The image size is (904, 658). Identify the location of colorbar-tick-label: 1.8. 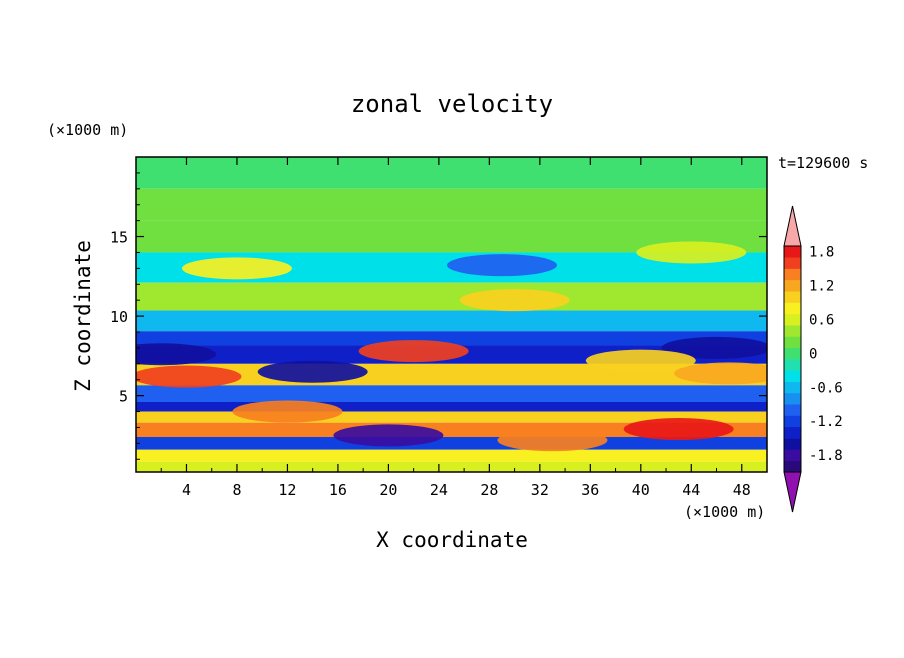
(821, 253).